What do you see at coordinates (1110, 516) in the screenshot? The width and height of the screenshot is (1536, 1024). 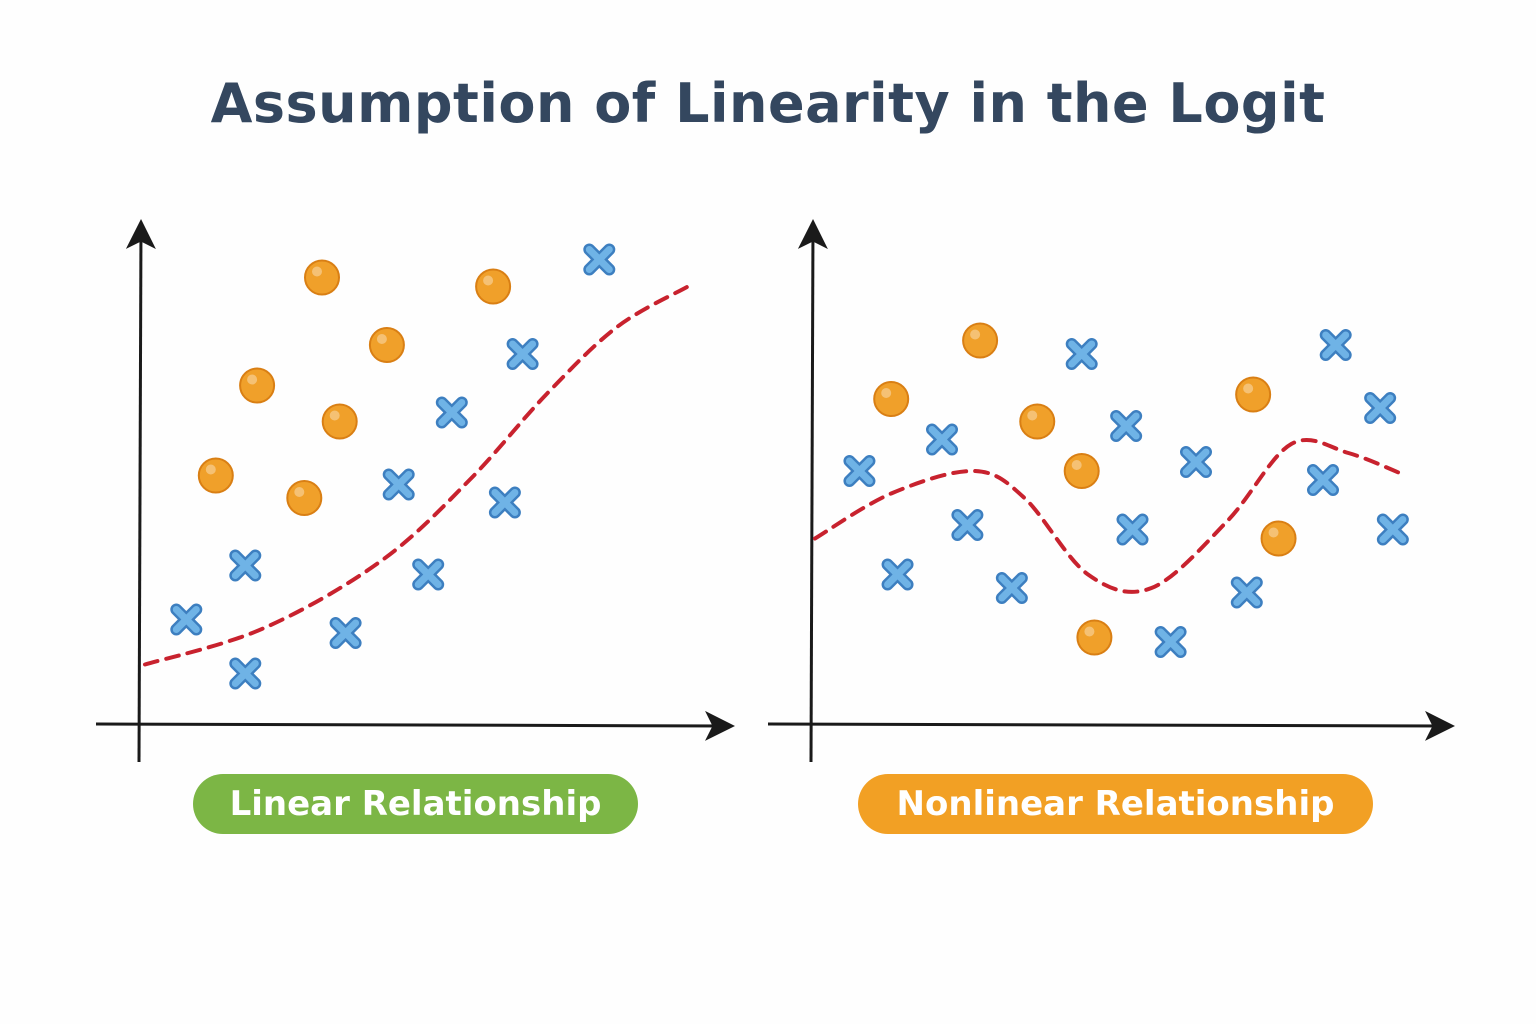 I see `nonlinear-decision-boundary` at bounding box center [1110, 516].